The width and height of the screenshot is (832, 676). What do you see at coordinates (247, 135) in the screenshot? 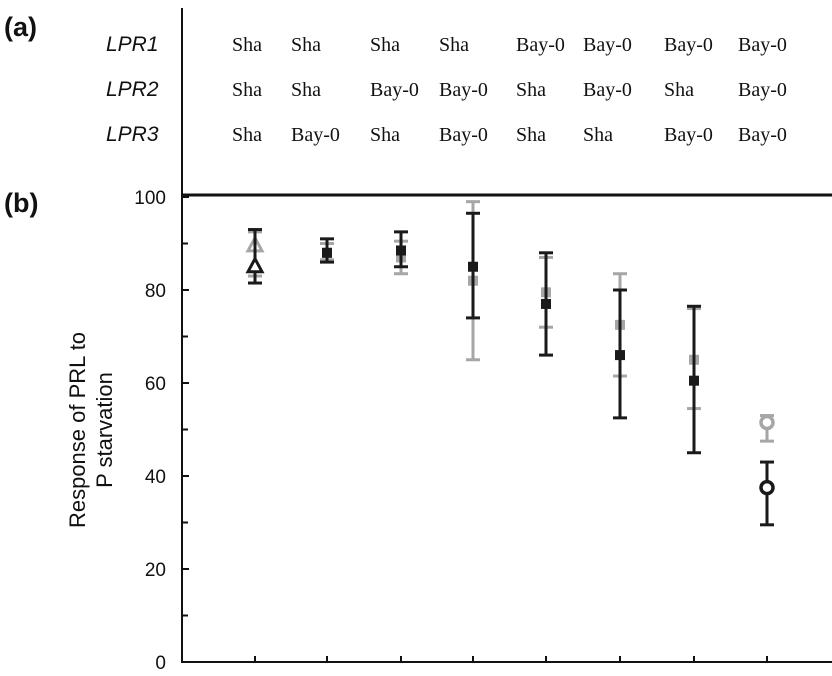
I see `allele-lpr3-col1: Sha` at bounding box center [247, 135].